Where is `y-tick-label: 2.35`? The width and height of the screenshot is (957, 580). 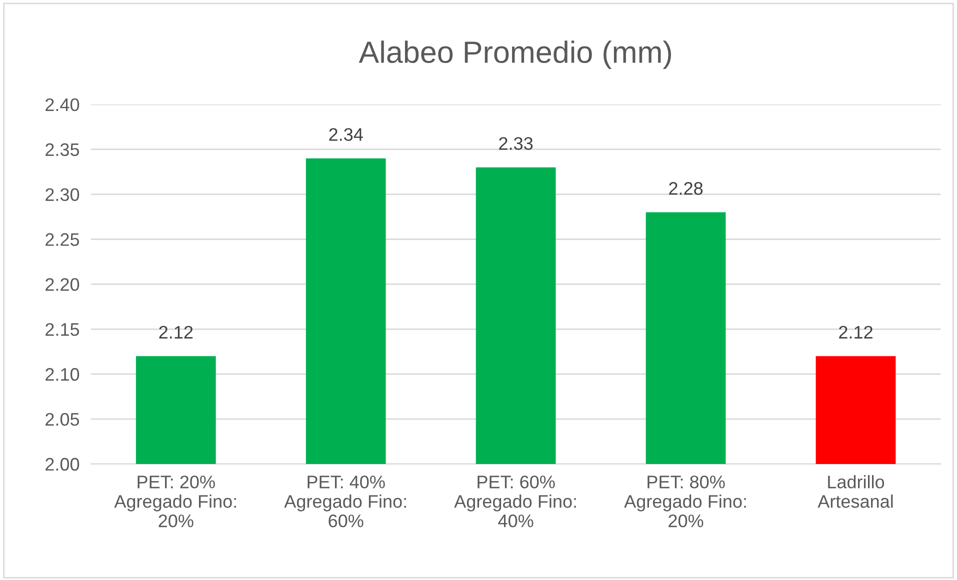 y-tick-label: 2.35 is located at coordinates (63, 149).